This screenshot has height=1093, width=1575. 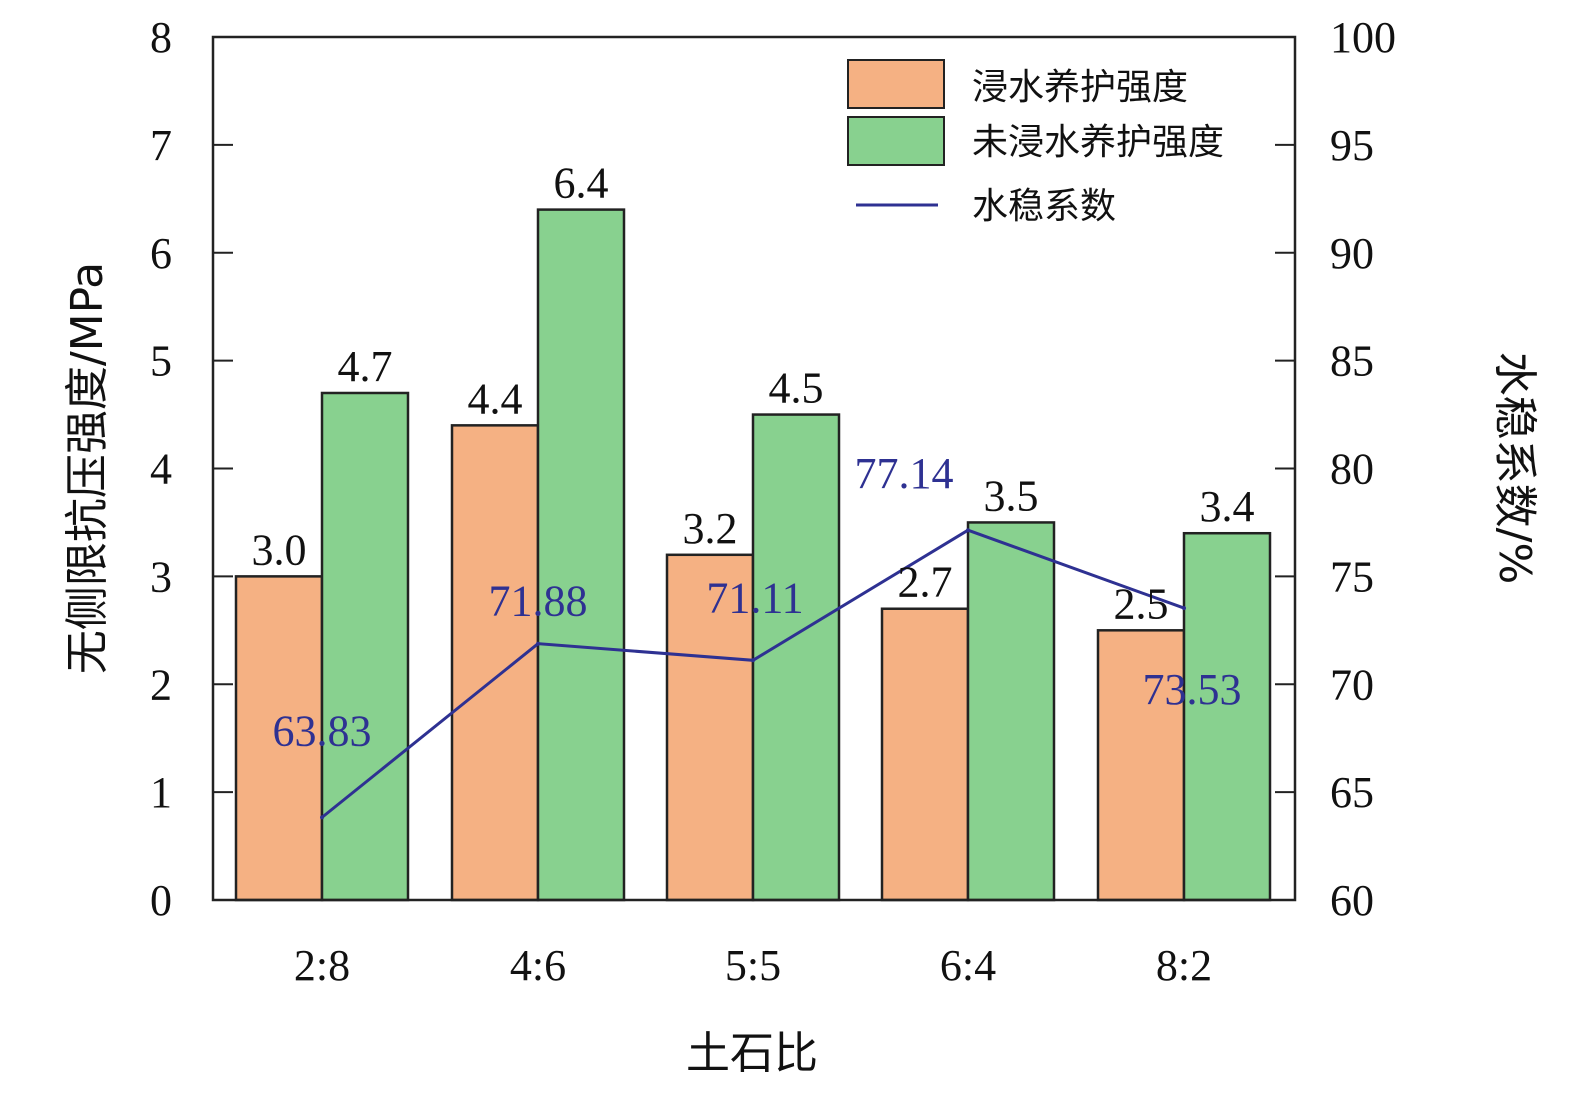 What do you see at coordinates (161, 469) in the screenshot?
I see `y-tick-label-4: 4` at bounding box center [161, 469].